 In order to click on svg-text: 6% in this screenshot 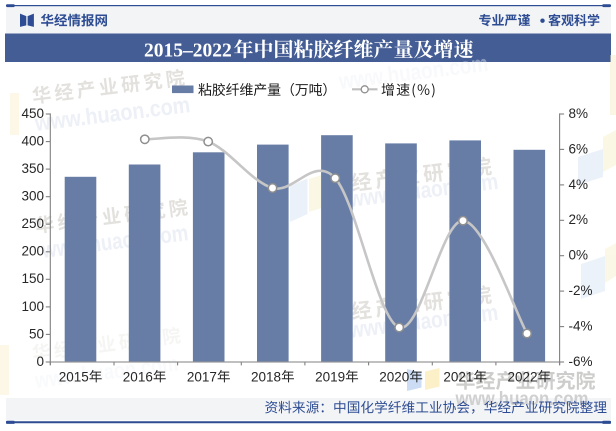, I will do `click(579, 148)`.